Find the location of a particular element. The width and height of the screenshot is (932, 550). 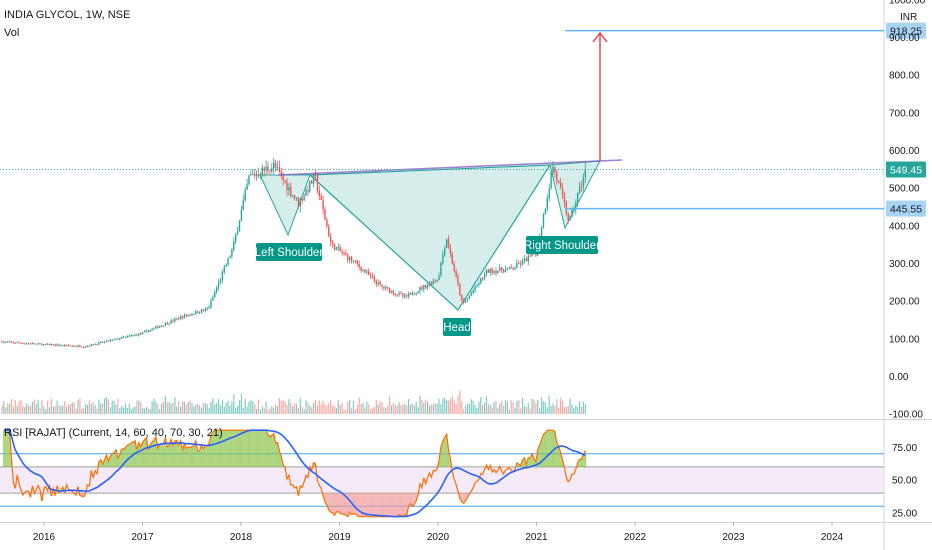

volume-bars is located at coordinates (293, 402).